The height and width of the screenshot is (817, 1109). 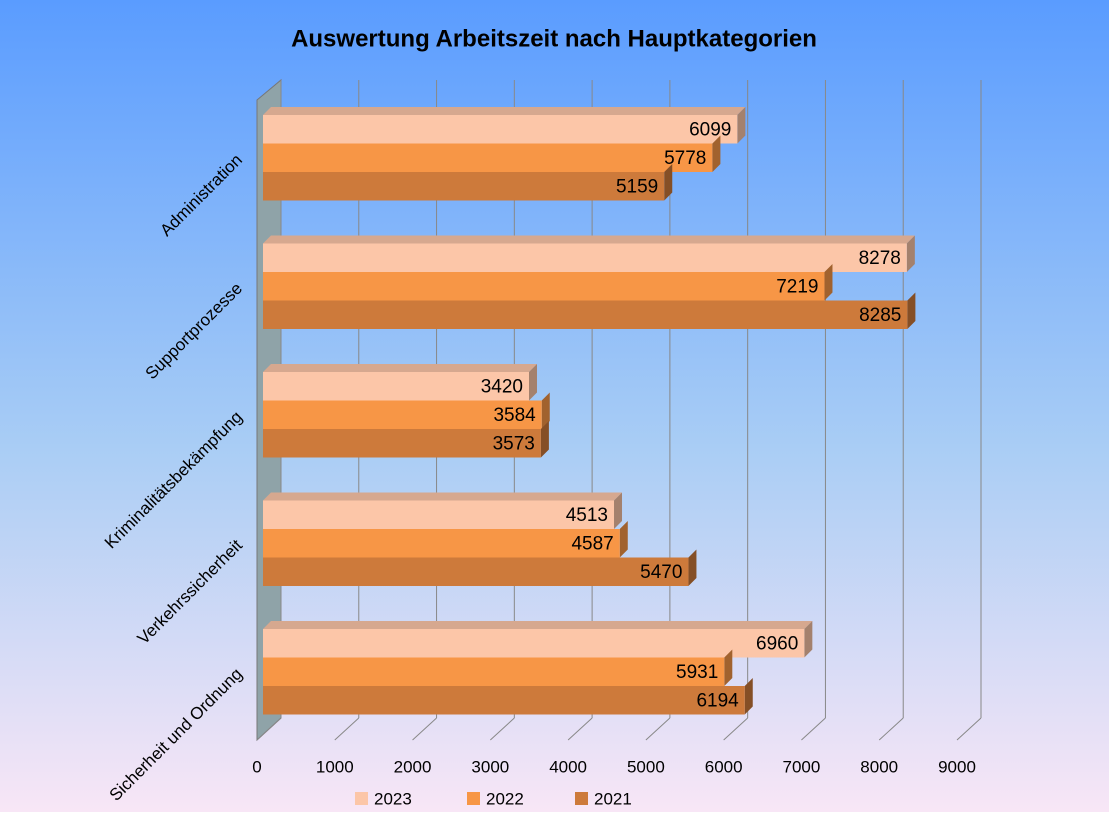 I want to click on data-label: 3584, so click(x=514, y=415).